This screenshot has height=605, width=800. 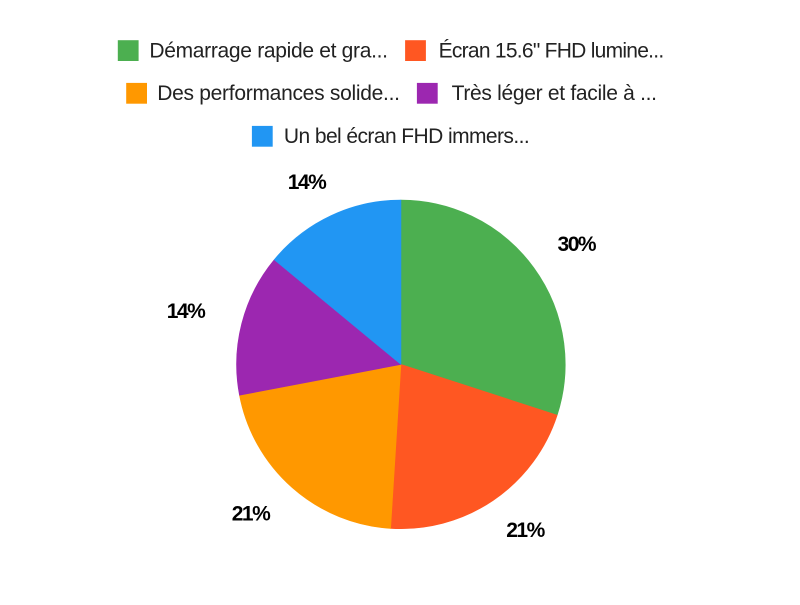 I want to click on svg-text: 30%, so click(x=577, y=244).